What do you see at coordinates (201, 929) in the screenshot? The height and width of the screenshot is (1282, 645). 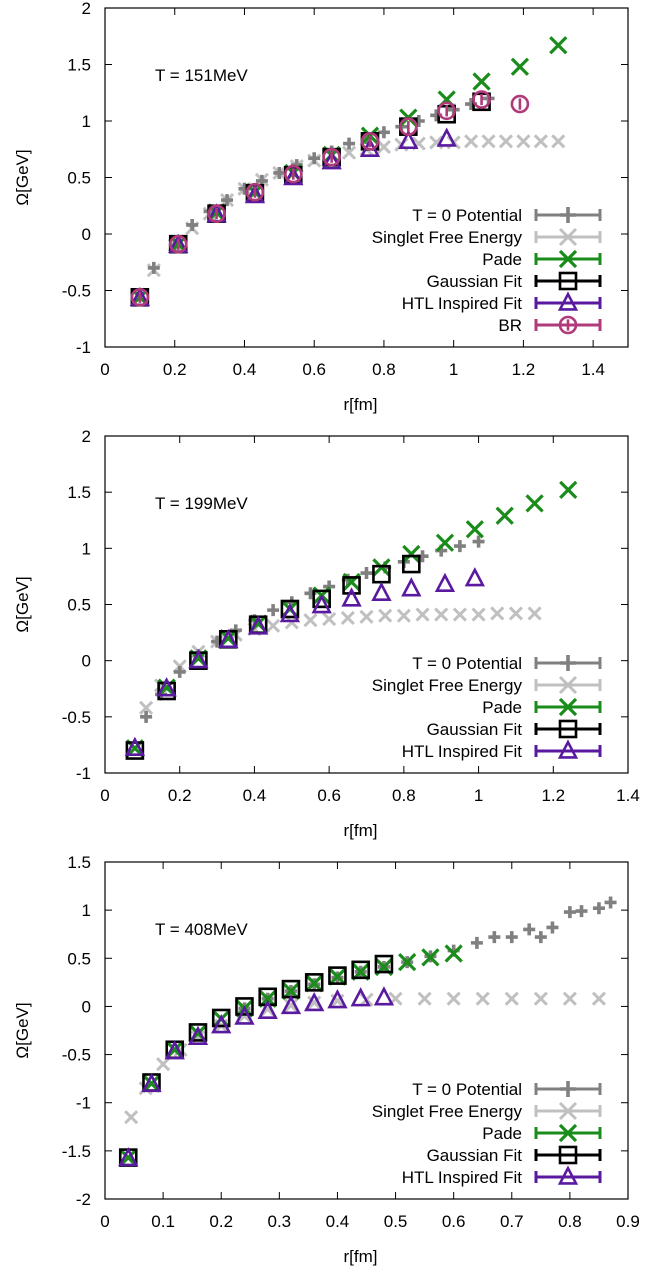 I see `temperature-annotation: T = 408MeV` at bounding box center [201, 929].